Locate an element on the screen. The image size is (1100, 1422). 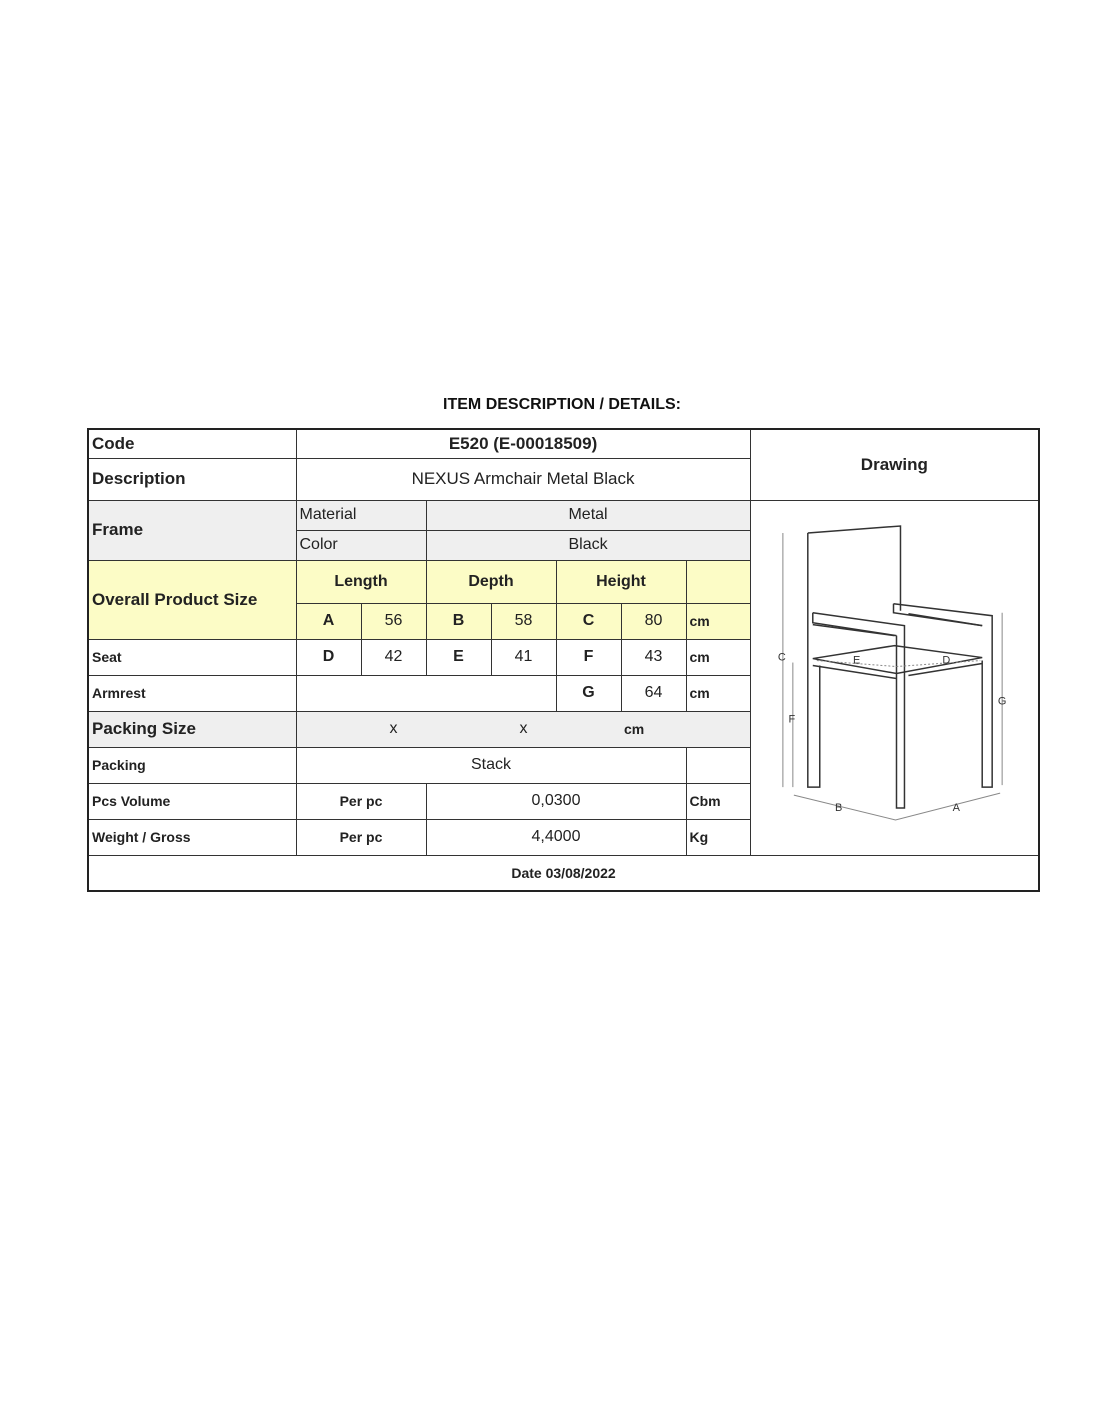
dim-e-letter: E is located at coordinates (458, 657).